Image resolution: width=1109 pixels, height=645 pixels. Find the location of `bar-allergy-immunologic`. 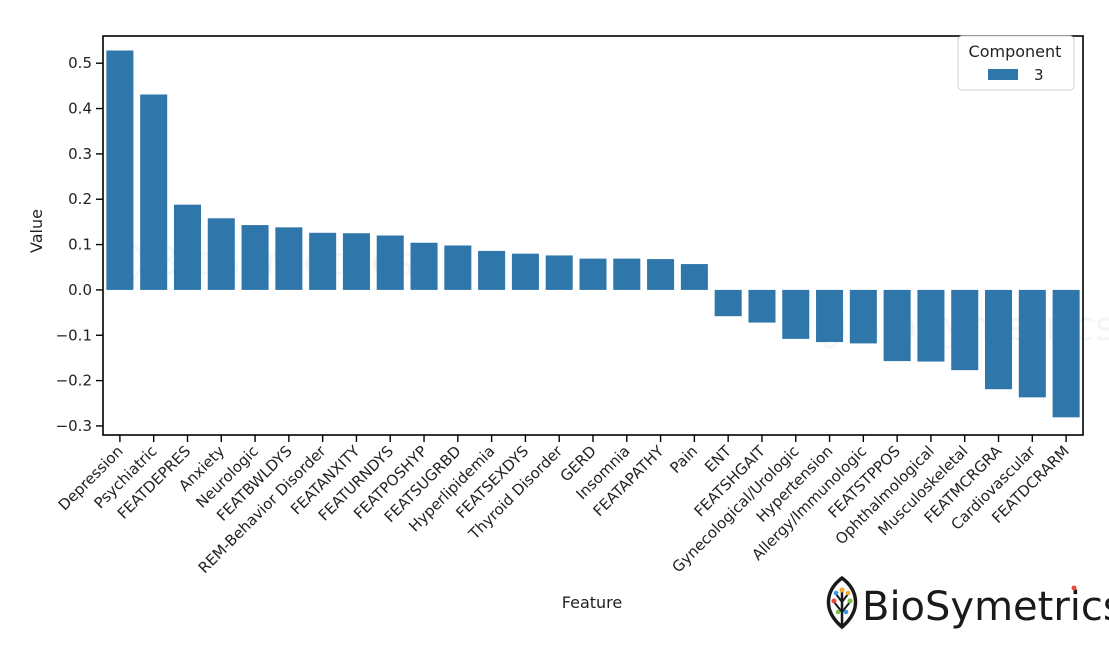

bar-allergy-immunologic is located at coordinates (863, 316).